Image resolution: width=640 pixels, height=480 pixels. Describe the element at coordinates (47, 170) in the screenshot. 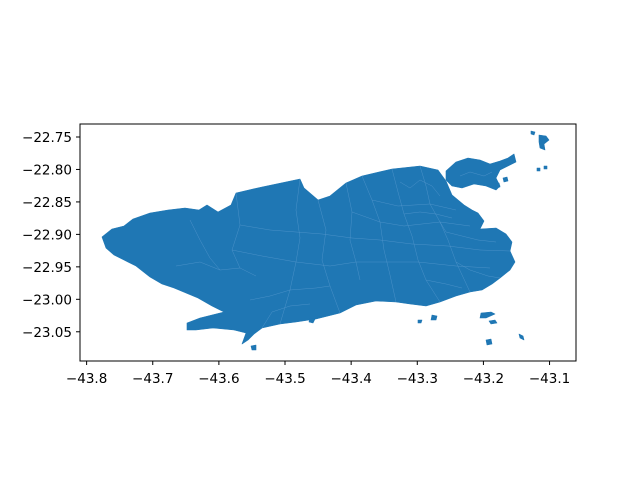

I see `y-tick-label: −22.80` at that location.